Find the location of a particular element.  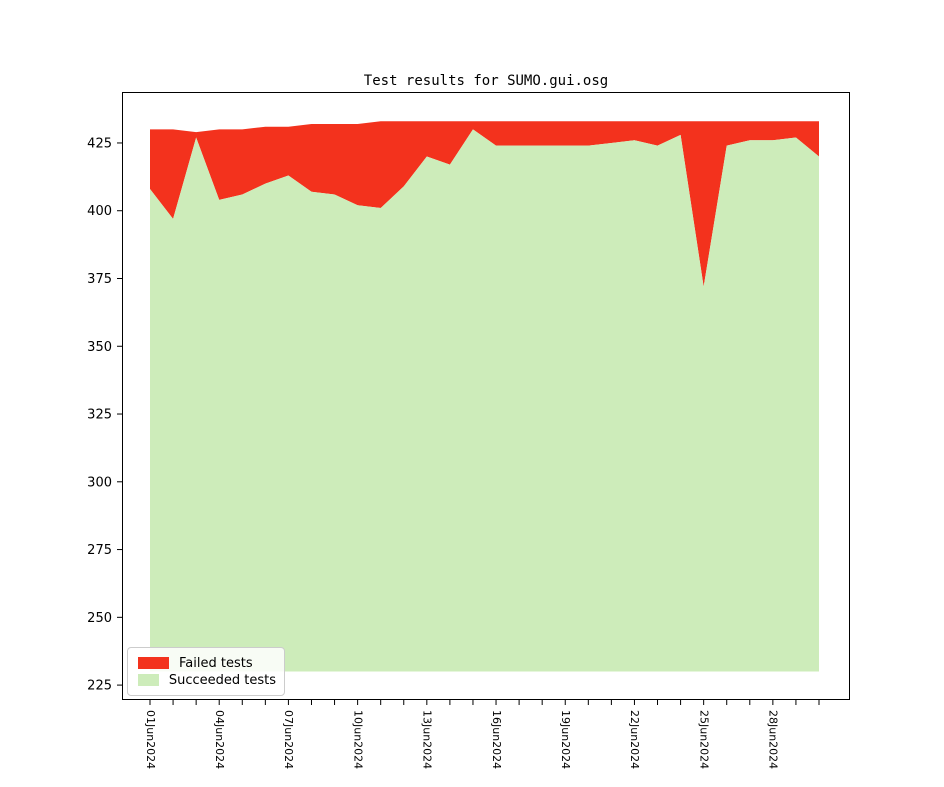

legend-item-failed-tests: Failed tests is located at coordinates (206, 663).